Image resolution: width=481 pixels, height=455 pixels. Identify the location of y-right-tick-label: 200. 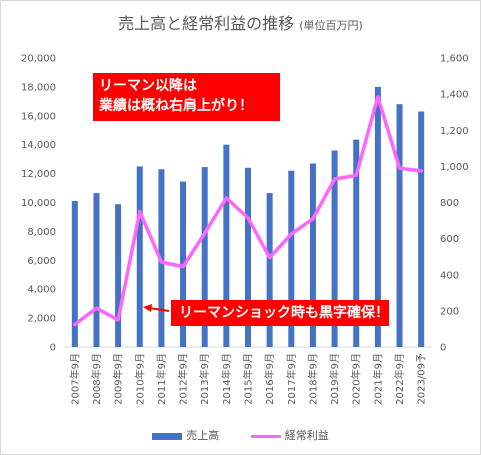
(449, 311).